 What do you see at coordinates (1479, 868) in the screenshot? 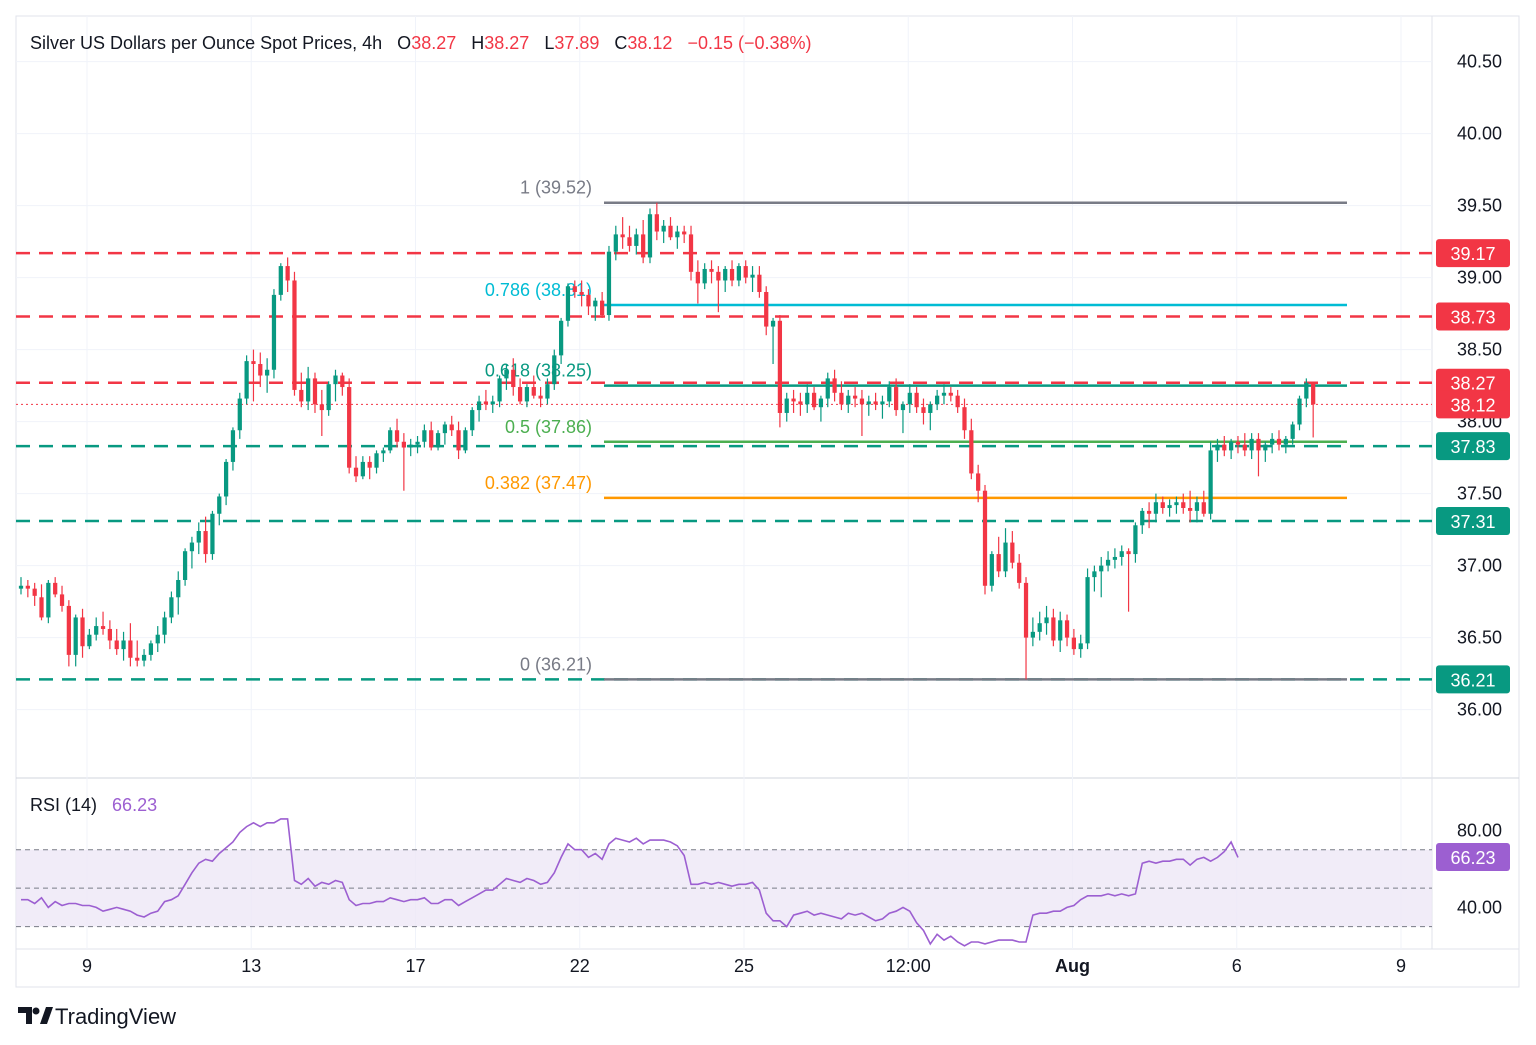
I see `rsi-axis: 80.00 40.00` at bounding box center [1479, 868].